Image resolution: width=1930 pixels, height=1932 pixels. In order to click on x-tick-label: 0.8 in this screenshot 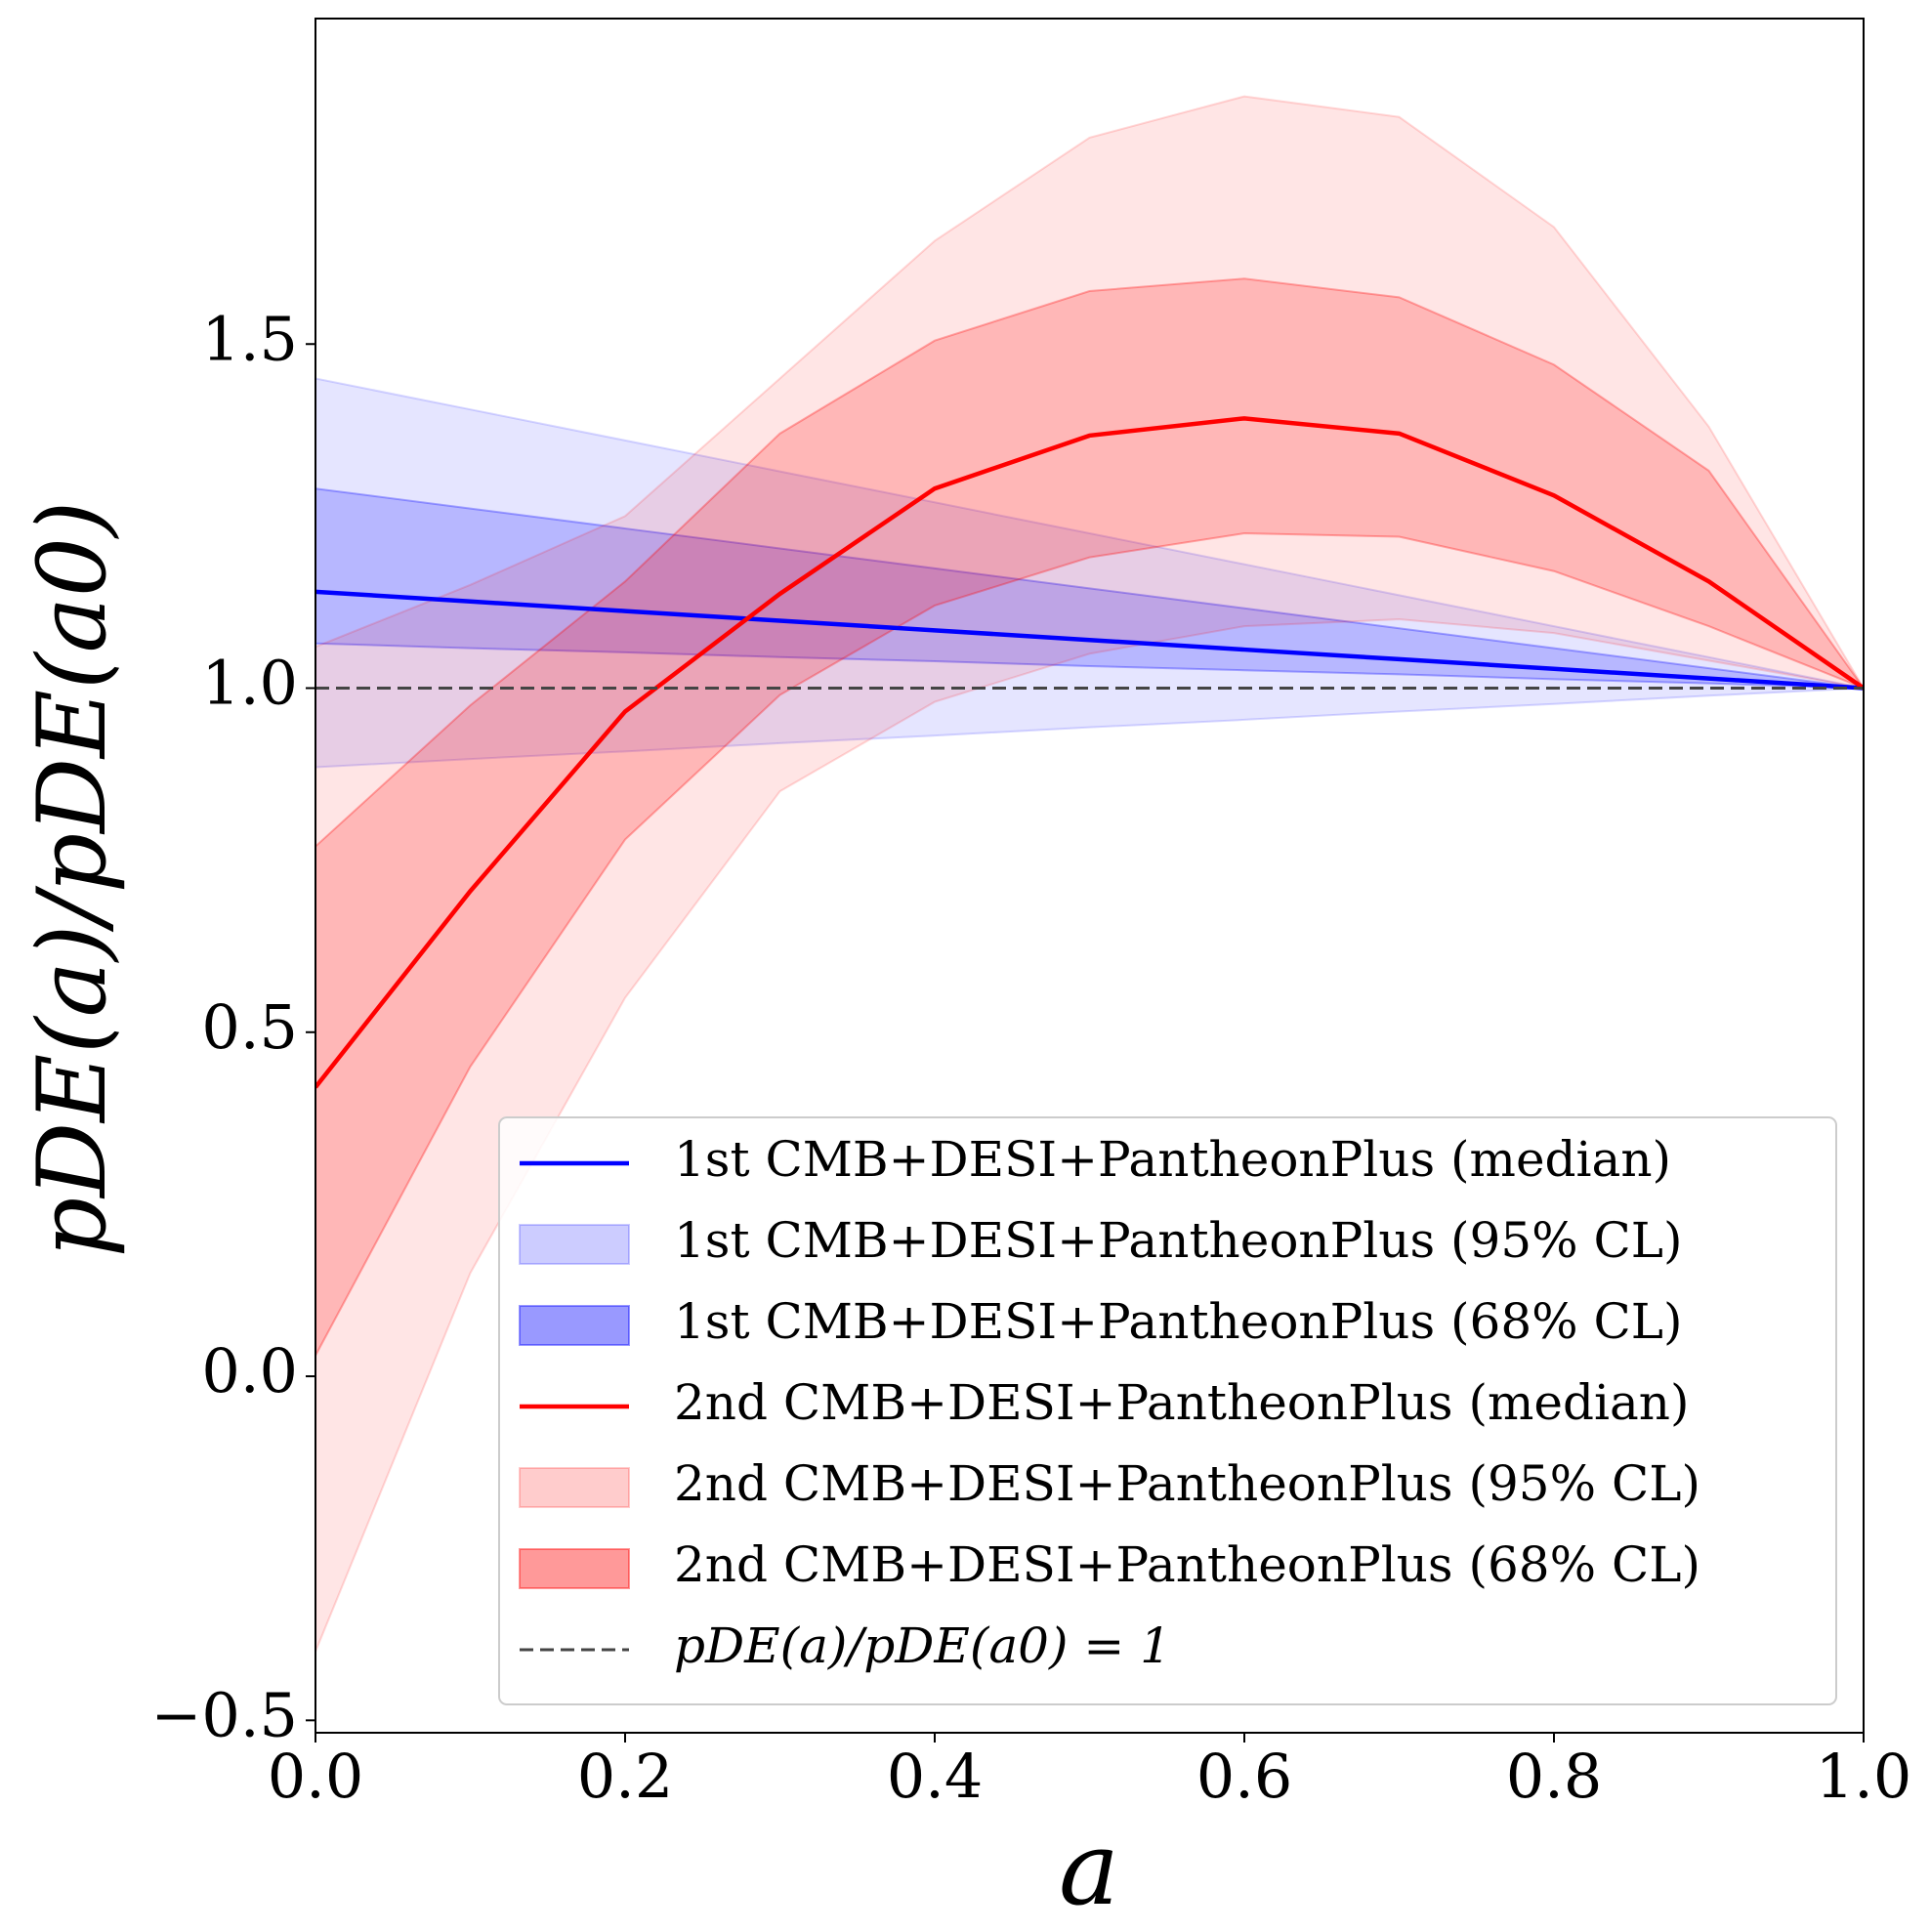, I will do `click(1554, 1776)`.